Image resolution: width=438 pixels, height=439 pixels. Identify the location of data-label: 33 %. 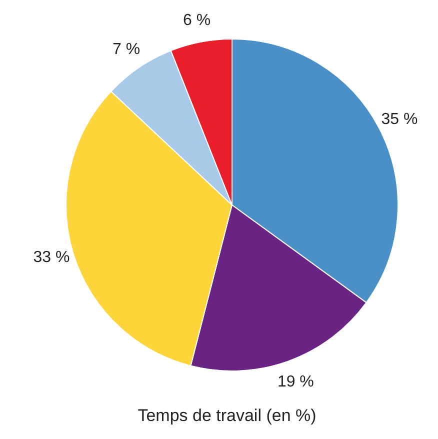
(51, 257).